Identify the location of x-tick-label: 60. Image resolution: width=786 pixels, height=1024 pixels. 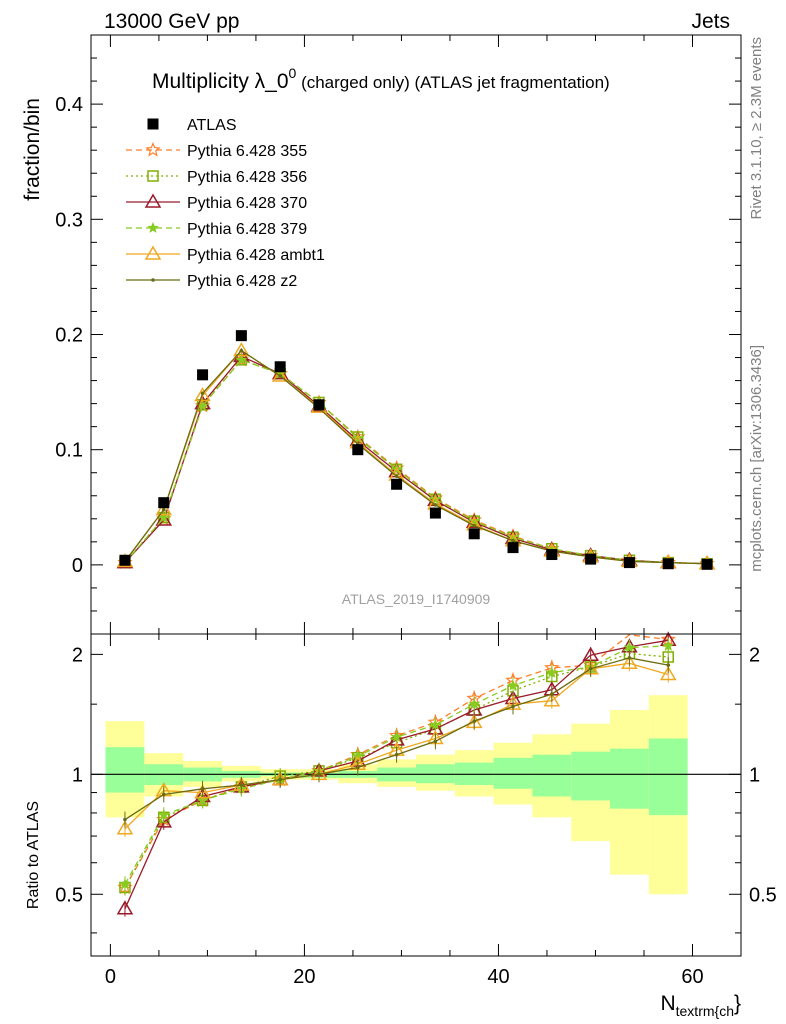
(692, 977).